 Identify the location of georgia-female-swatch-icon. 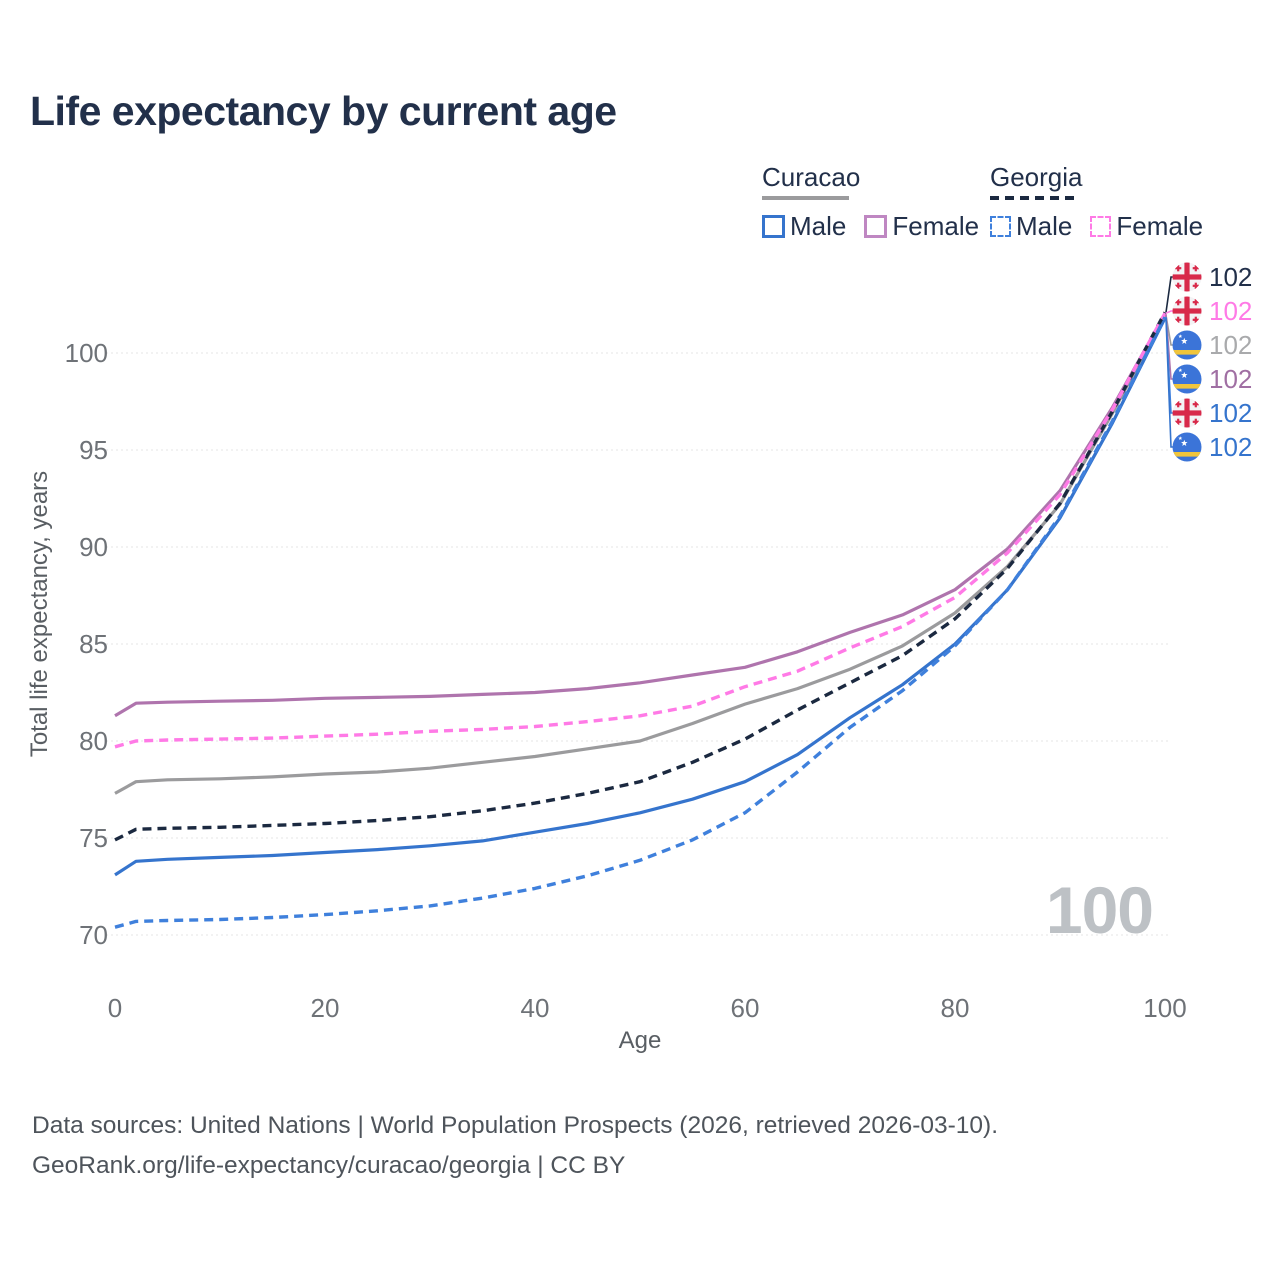
(1101, 226).